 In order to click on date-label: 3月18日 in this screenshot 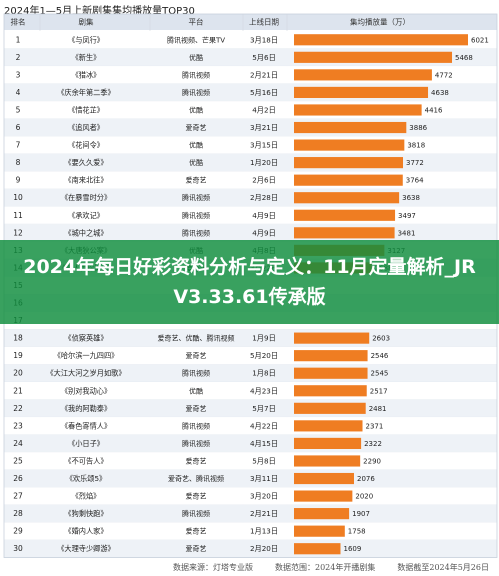, I will do `click(264, 39)`.